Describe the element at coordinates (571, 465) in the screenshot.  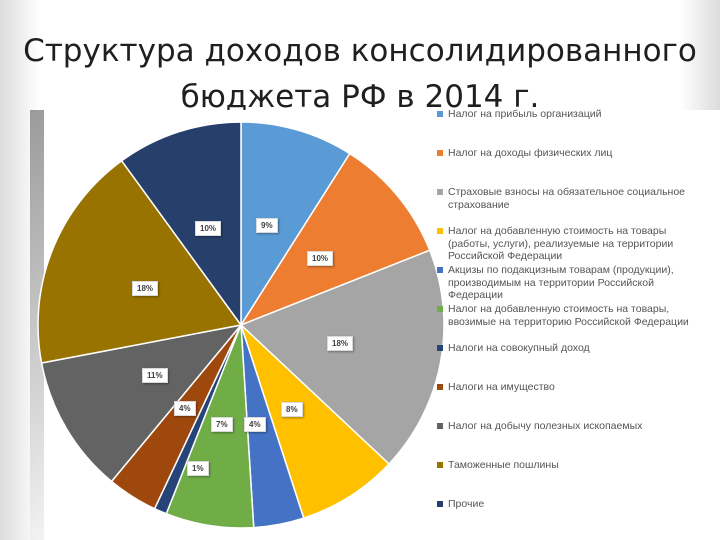
I see `legend-item: Таможенные пошлины` at that location.